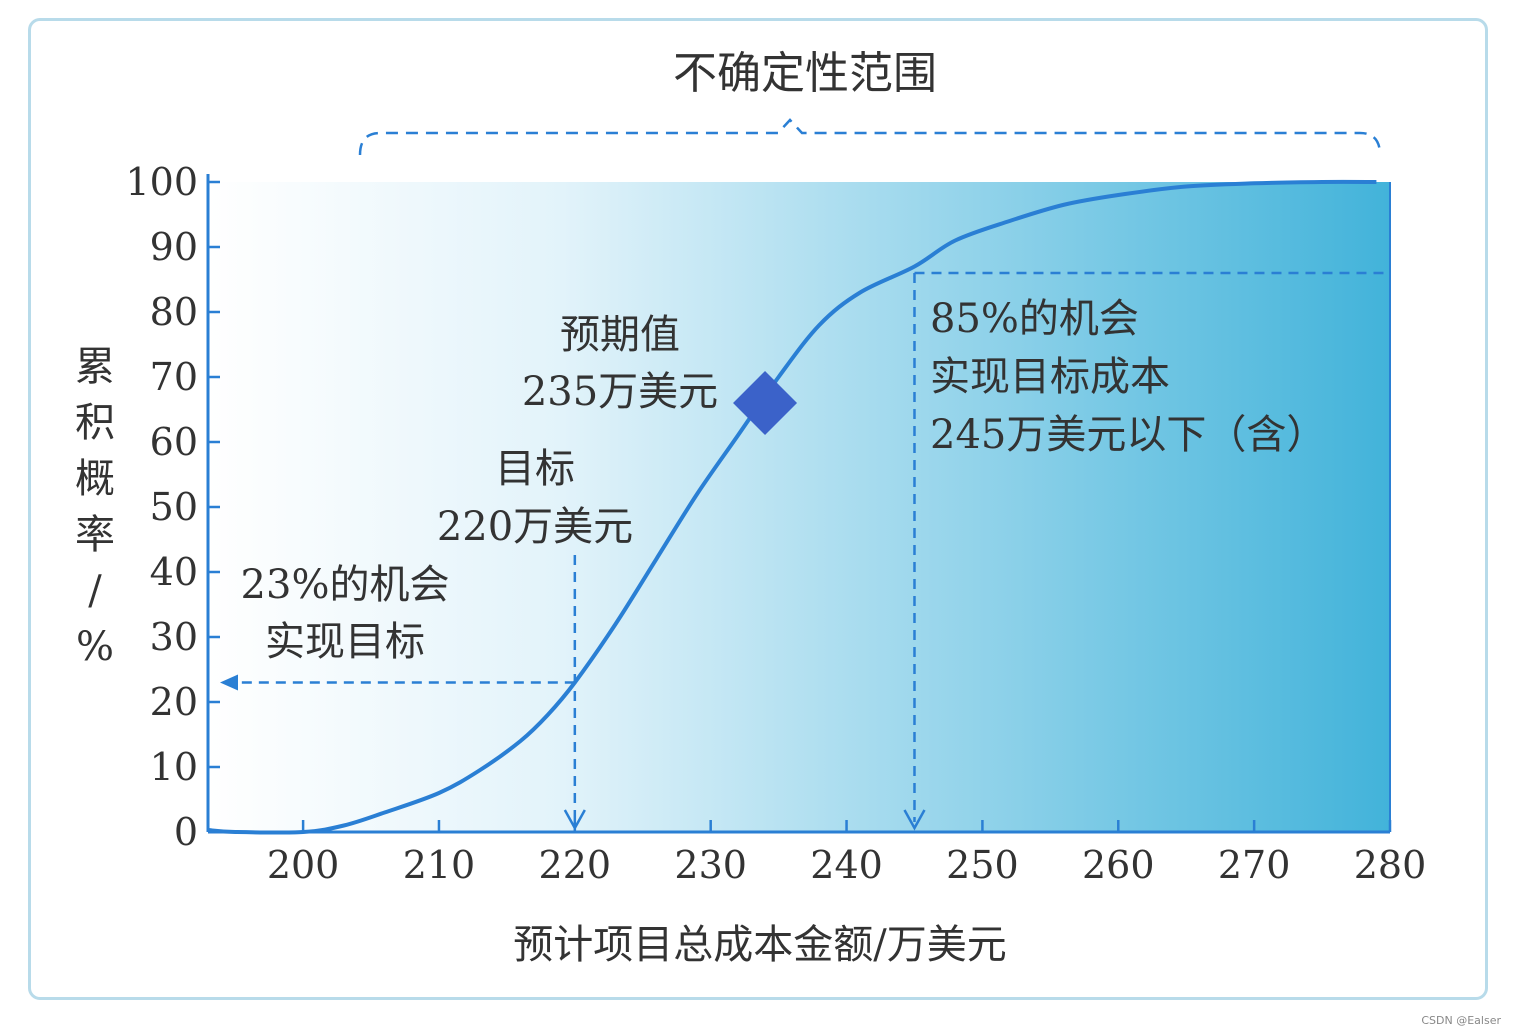 The width and height of the screenshot is (1517, 1035). Describe the element at coordinates (1390, 865) in the screenshot. I see `x-tick-label: 280` at that location.